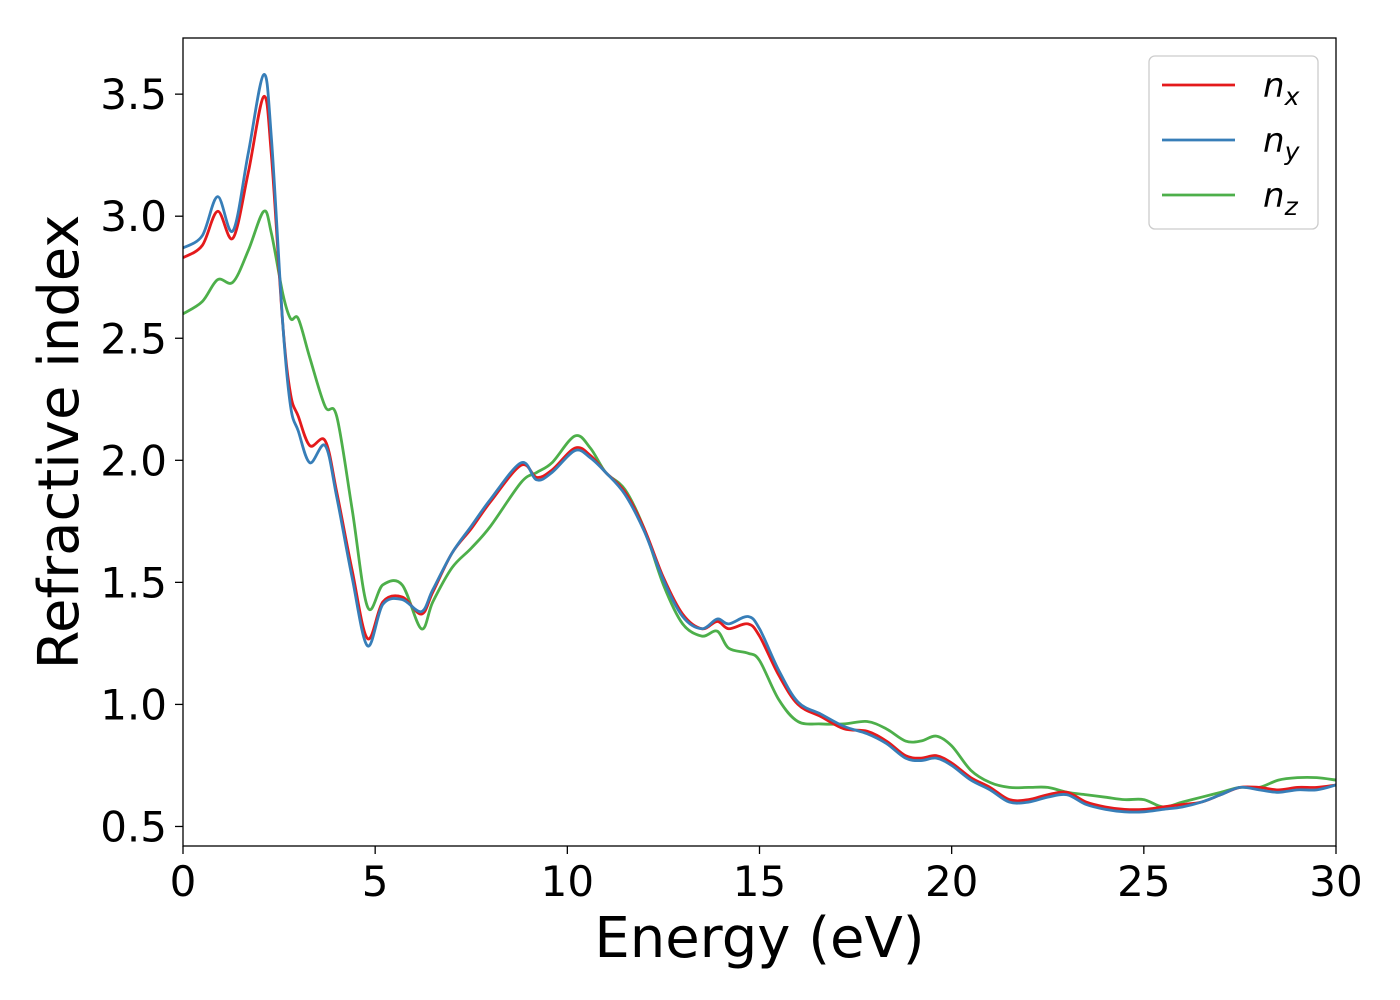 This screenshot has height=1000, width=1400. What do you see at coordinates (1281, 198) in the screenshot?
I see `legend-label: nz` at bounding box center [1281, 198].